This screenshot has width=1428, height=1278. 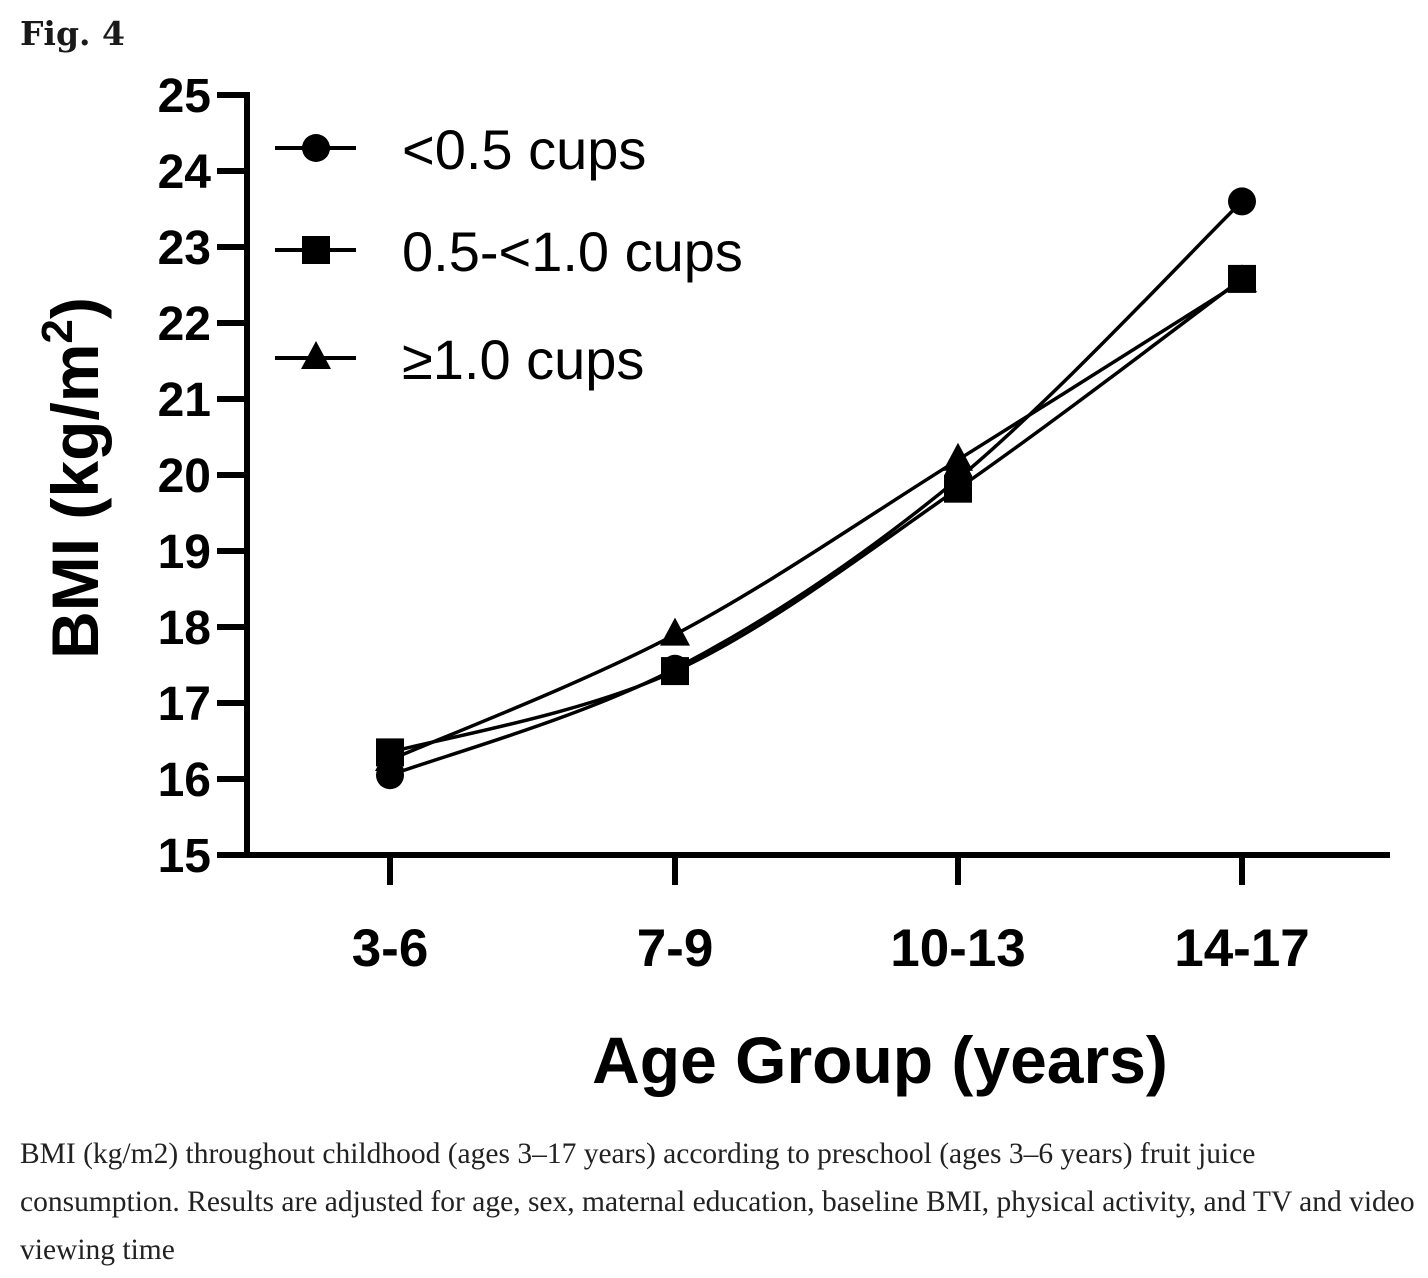 What do you see at coordinates (184, 780) in the screenshot?
I see `y-tick-label: 16` at bounding box center [184, 780].